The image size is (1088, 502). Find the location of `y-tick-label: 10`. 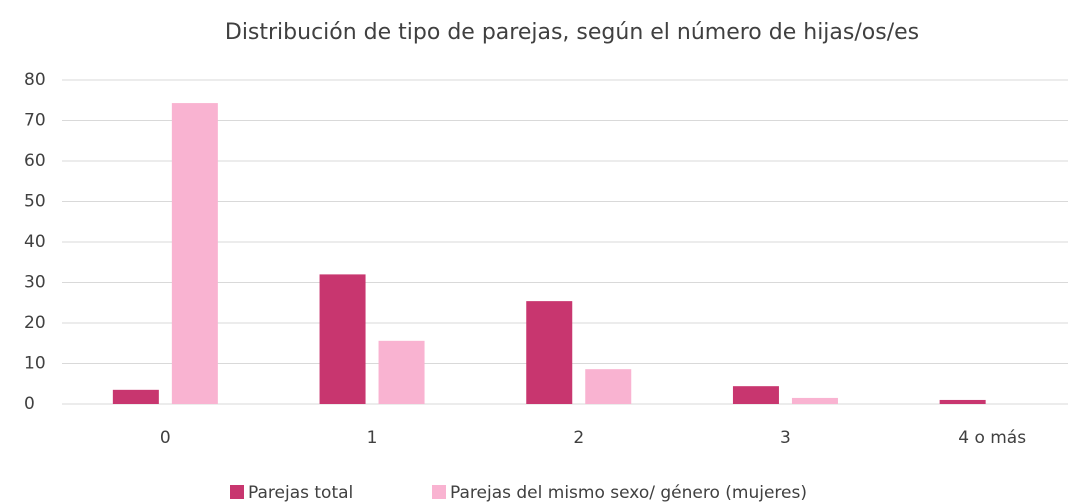

y-tick-label: 10 is located at coordinates (35, 364).